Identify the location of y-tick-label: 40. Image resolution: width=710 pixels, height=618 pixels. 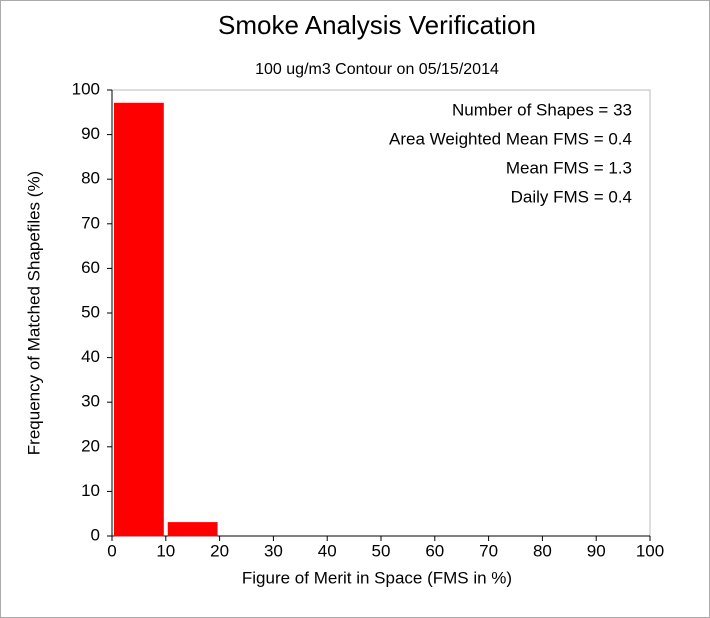
(90, 356).